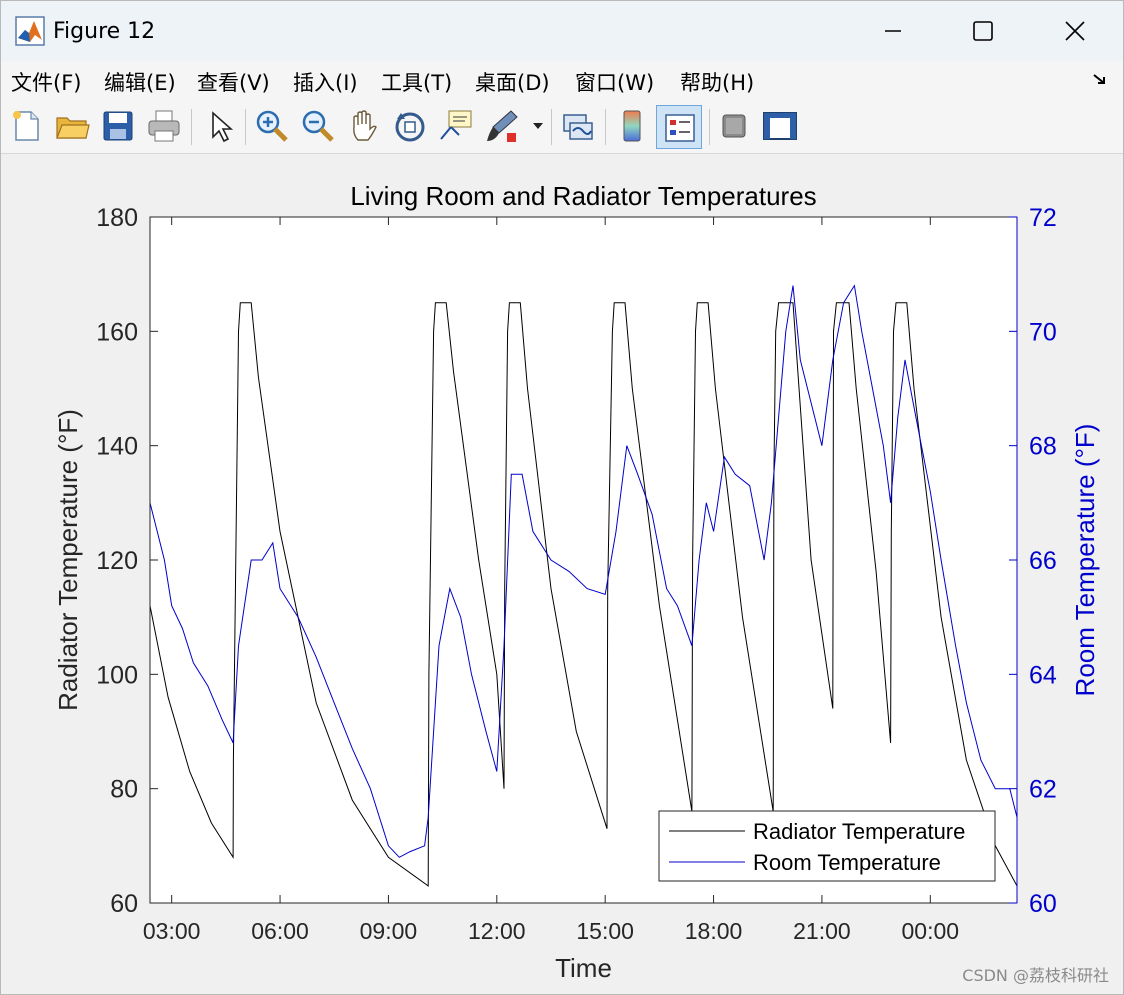 The height and width of the screenshot is (995, 1124). What do you see at coordinates (632, 126) in the screenshot?
I see `colorbar-icon` at bounding box center [632, 126].